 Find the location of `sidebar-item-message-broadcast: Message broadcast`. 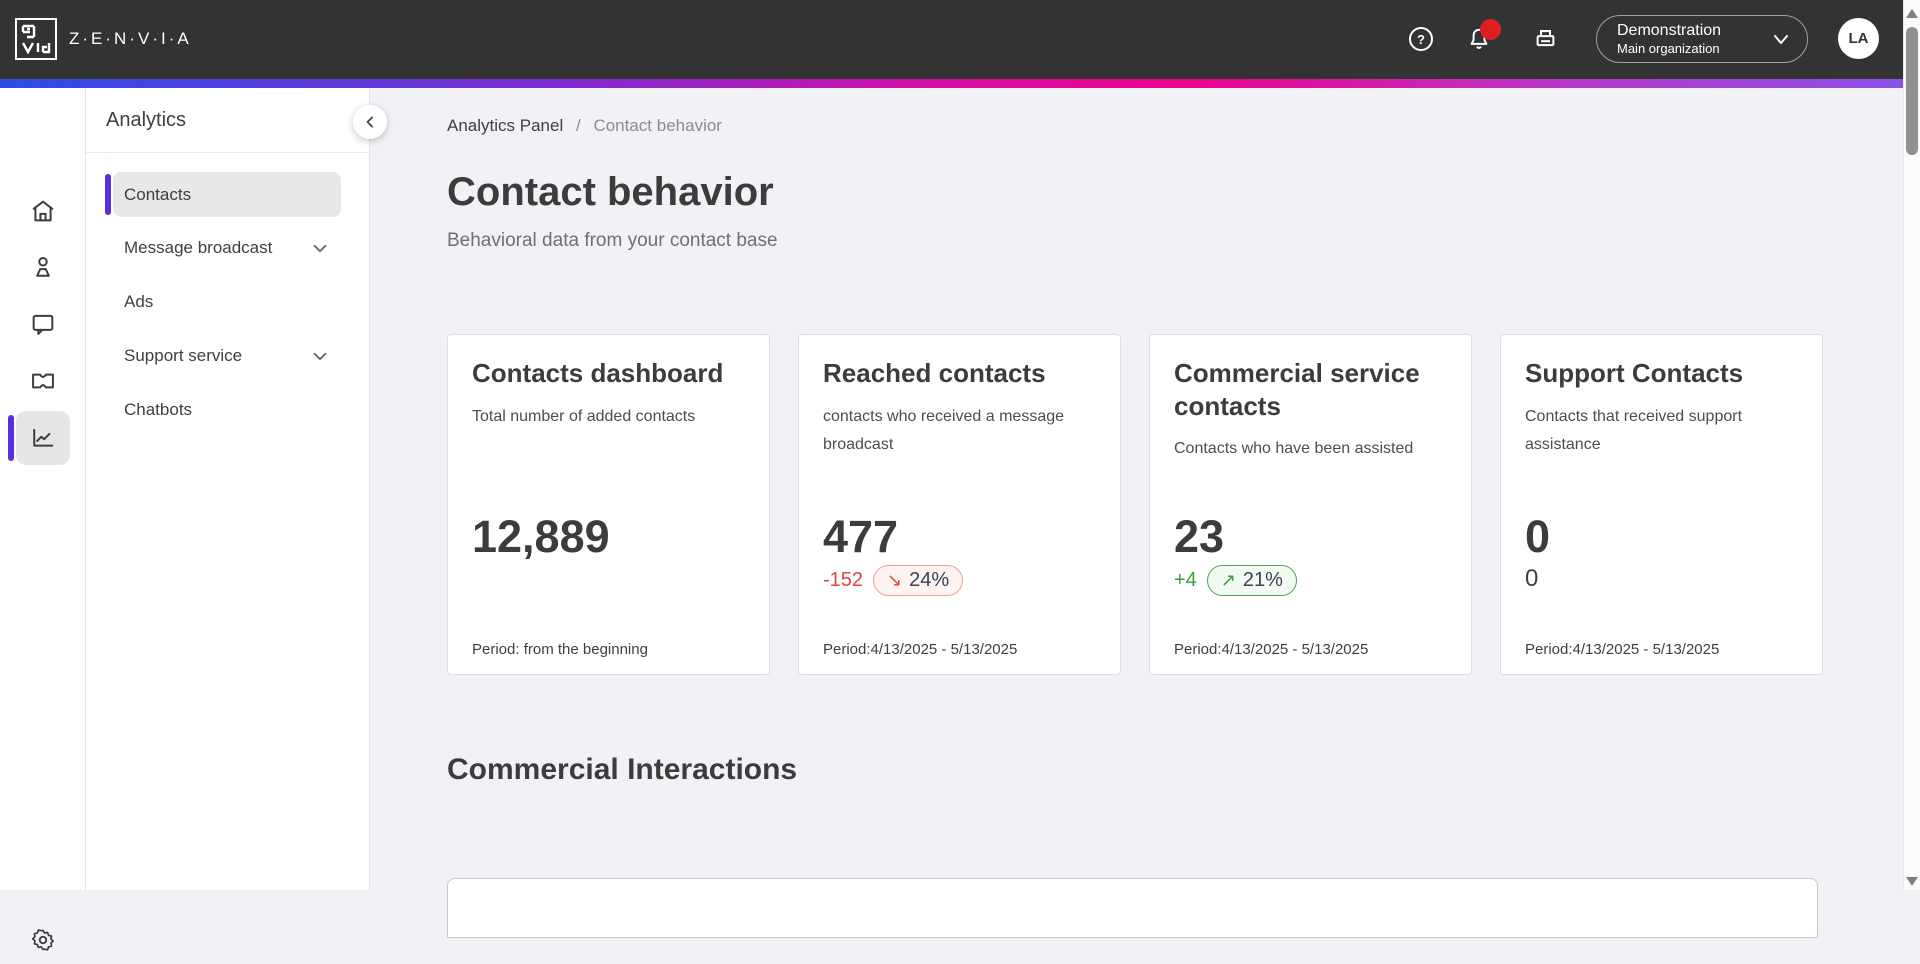

sidebar-item-message-broadcast: Message broadcast is located at coordinates (227, 248).